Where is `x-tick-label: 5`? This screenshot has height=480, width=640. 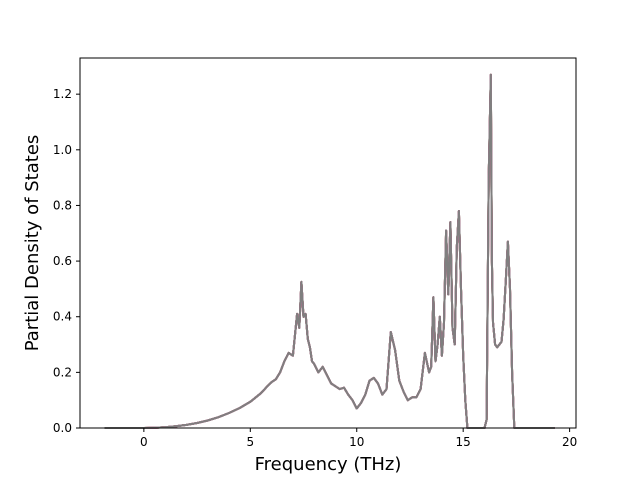 x-tick-label: 5 is located at coordinates (250, 442).